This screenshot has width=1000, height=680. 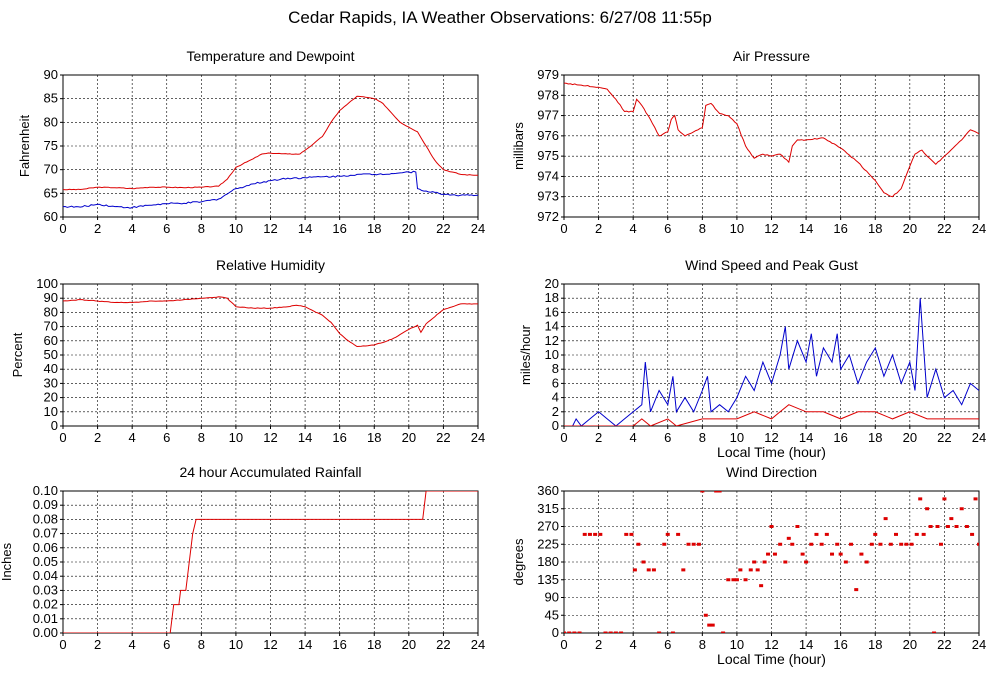 I want to click on y-tick-label: 90, so click(x=552, y=597).